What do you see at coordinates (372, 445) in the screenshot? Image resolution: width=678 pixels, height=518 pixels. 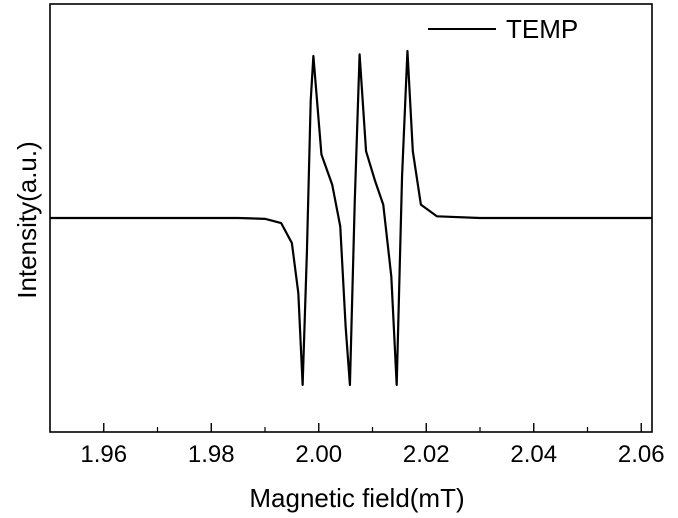 I see `x-axis-ticks: 1.96 1.98 2.00 2.02 2.04 2.06` at bounding box center [372, 445].